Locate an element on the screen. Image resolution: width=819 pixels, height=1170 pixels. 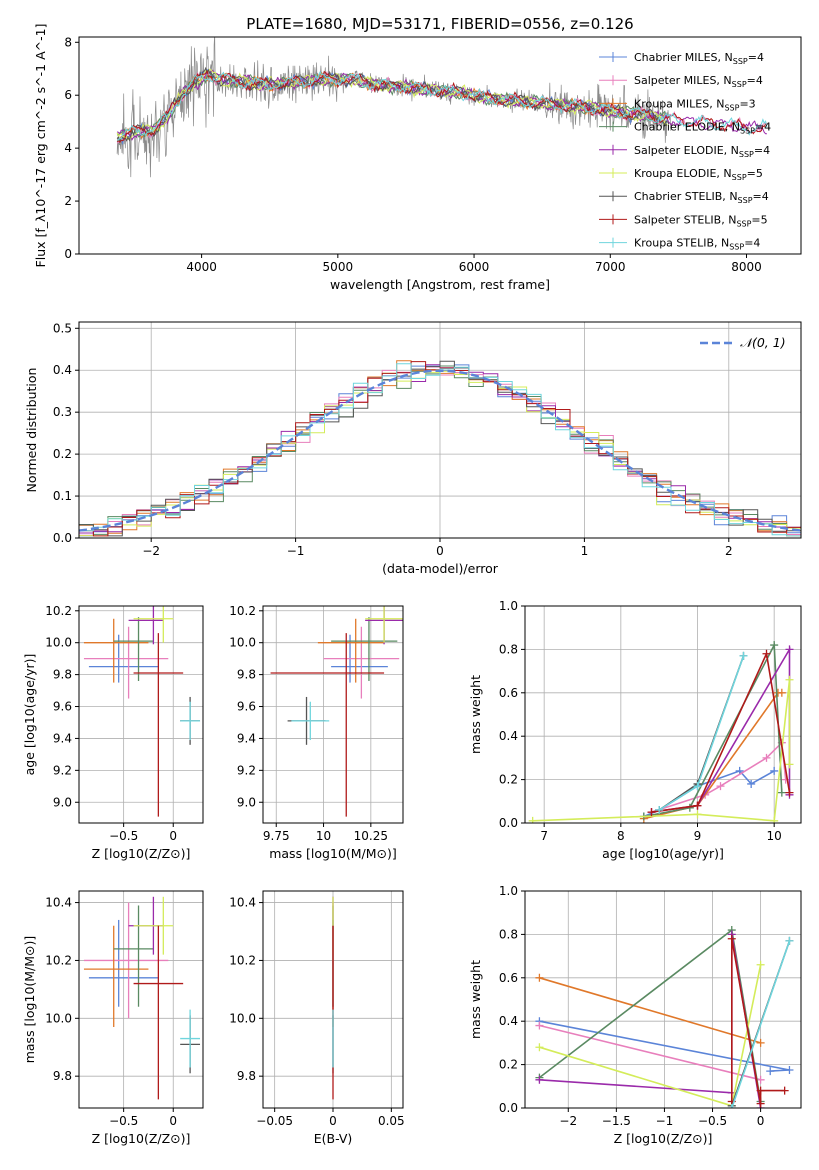
y-axis-label: Normed distribution is located at coordinates (31, 430).